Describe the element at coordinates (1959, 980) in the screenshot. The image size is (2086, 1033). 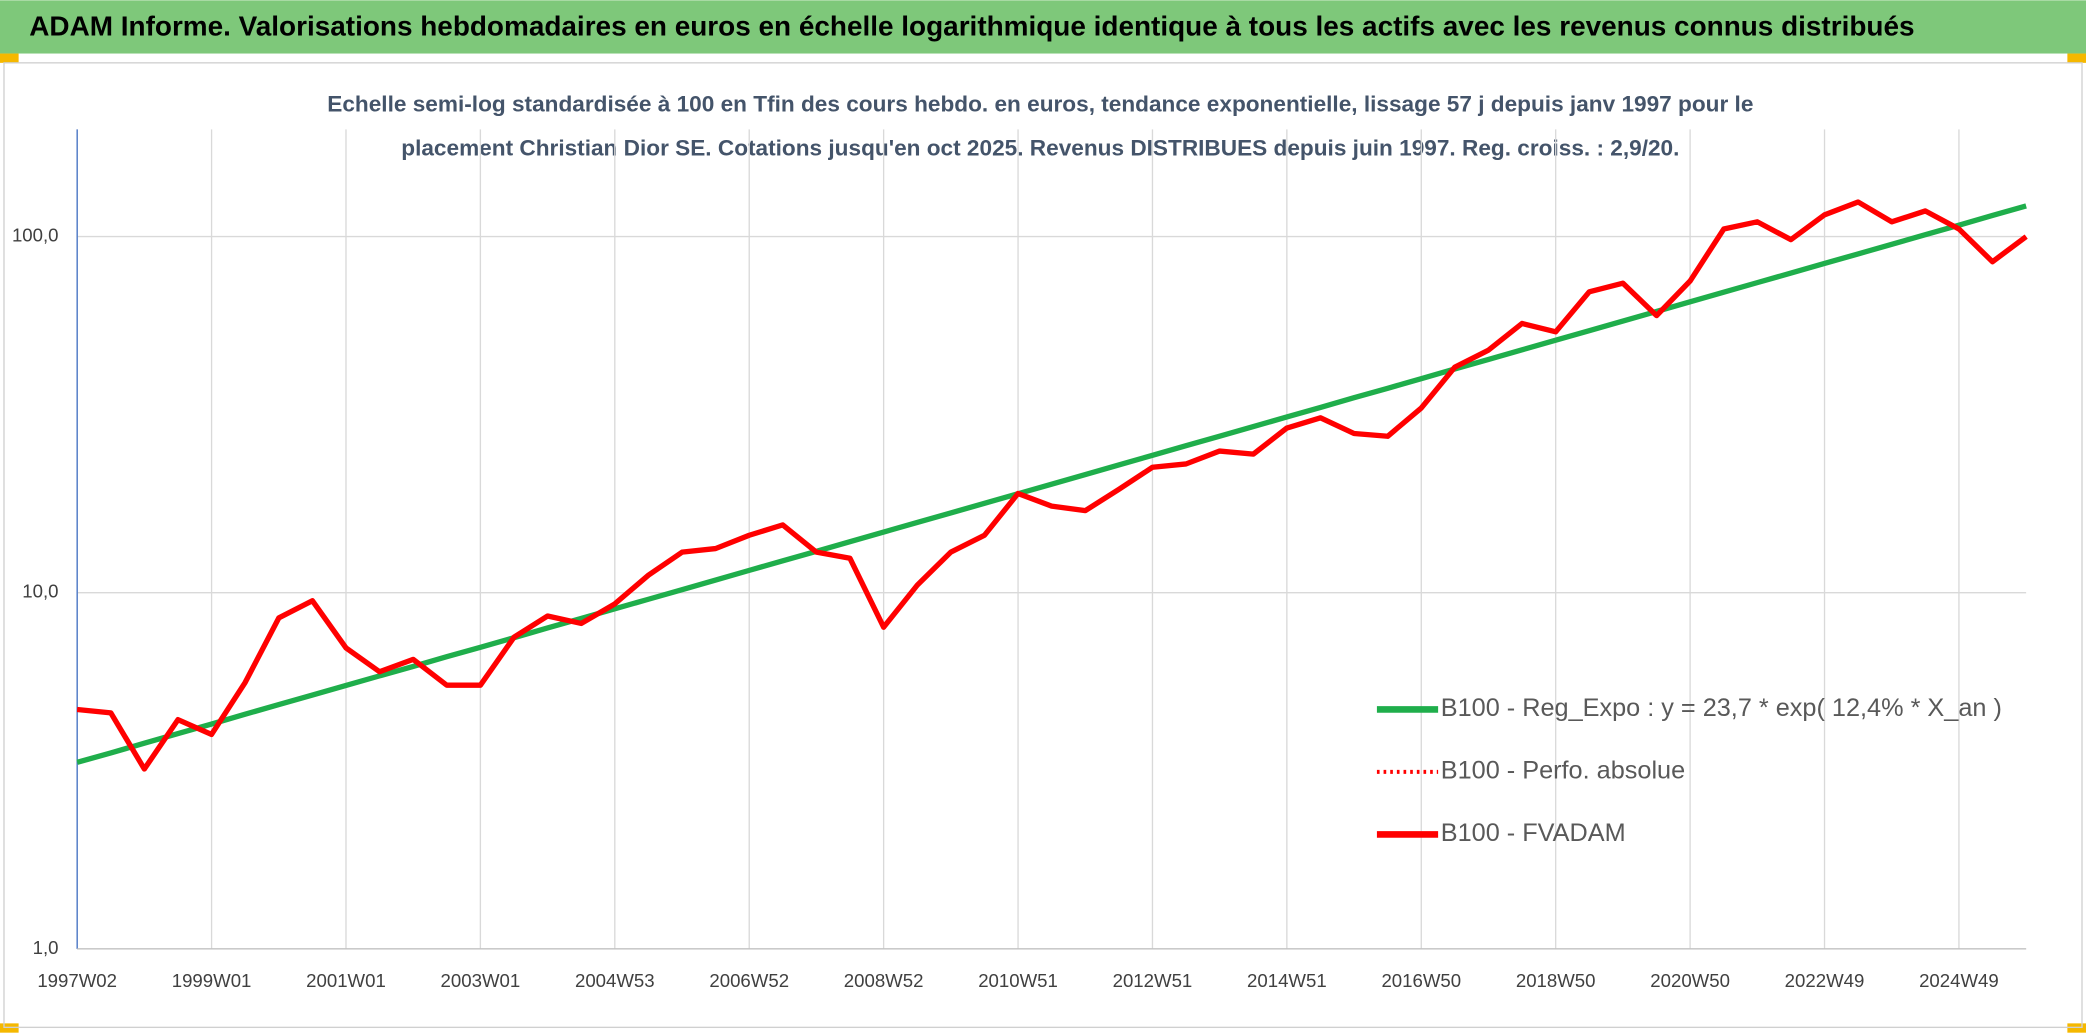
I see `x-tick-label: 2024W49` at that location.